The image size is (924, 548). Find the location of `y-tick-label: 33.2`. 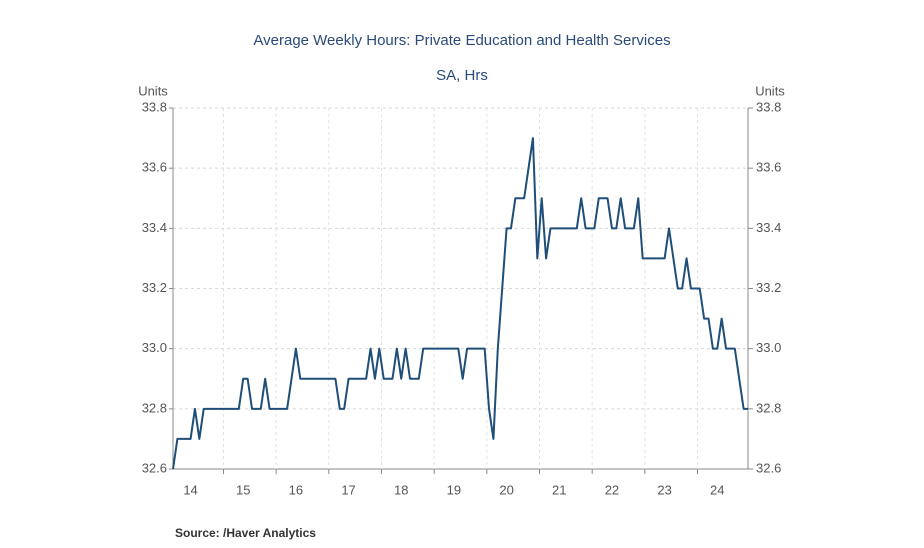

y-tick-label: 33.2 is located at coordinates (154, 287).